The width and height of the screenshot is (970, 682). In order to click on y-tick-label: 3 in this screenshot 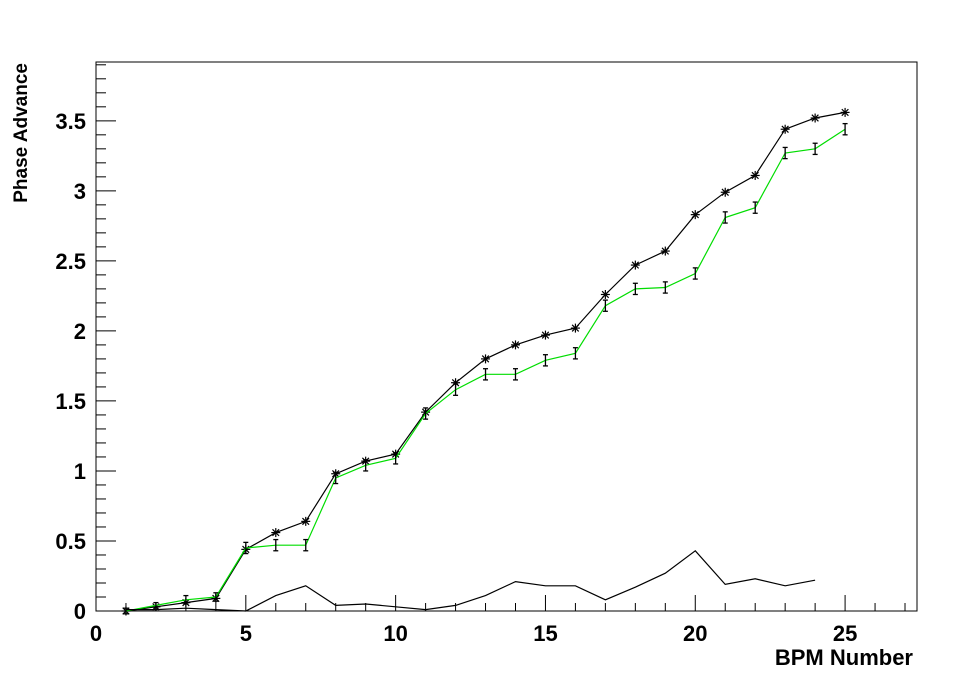, I will do `click(80, 191)`.